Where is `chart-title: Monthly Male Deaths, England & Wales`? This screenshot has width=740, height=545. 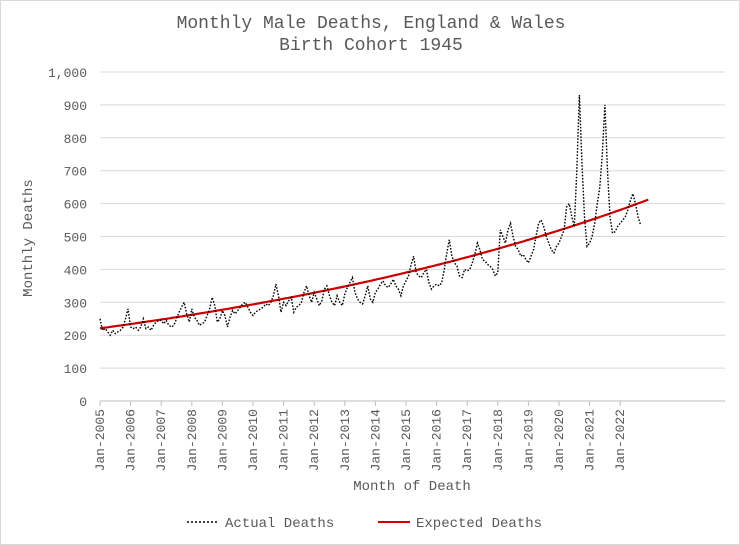 chart-title: Monthly Male Deaths, England & Wales is located at coordinates (371, 24).